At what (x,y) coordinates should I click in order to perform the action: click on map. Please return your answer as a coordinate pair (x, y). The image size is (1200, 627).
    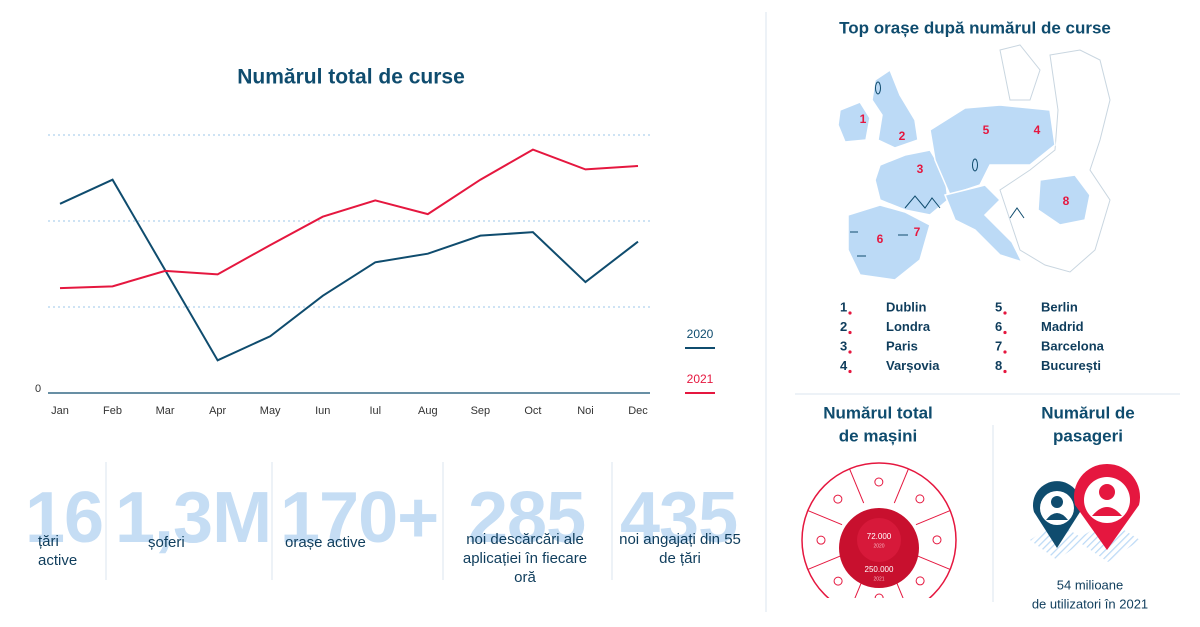
    Looking at the image, I should click on (974, 162).